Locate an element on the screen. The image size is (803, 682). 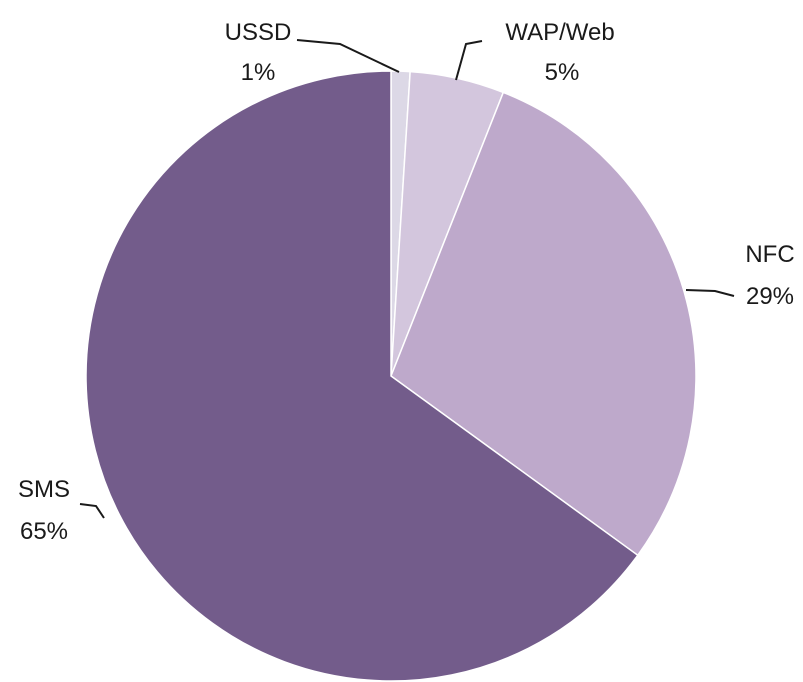
slice-value-wap-web: 5% is located at coordinates (562, 72).